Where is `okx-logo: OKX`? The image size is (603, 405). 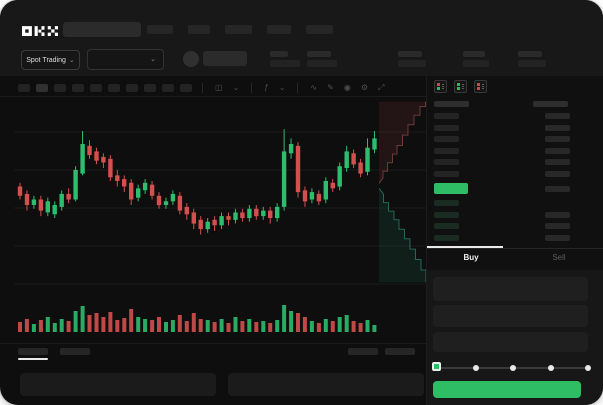
okx-logo: OKX is located at coordinates (40, 30).